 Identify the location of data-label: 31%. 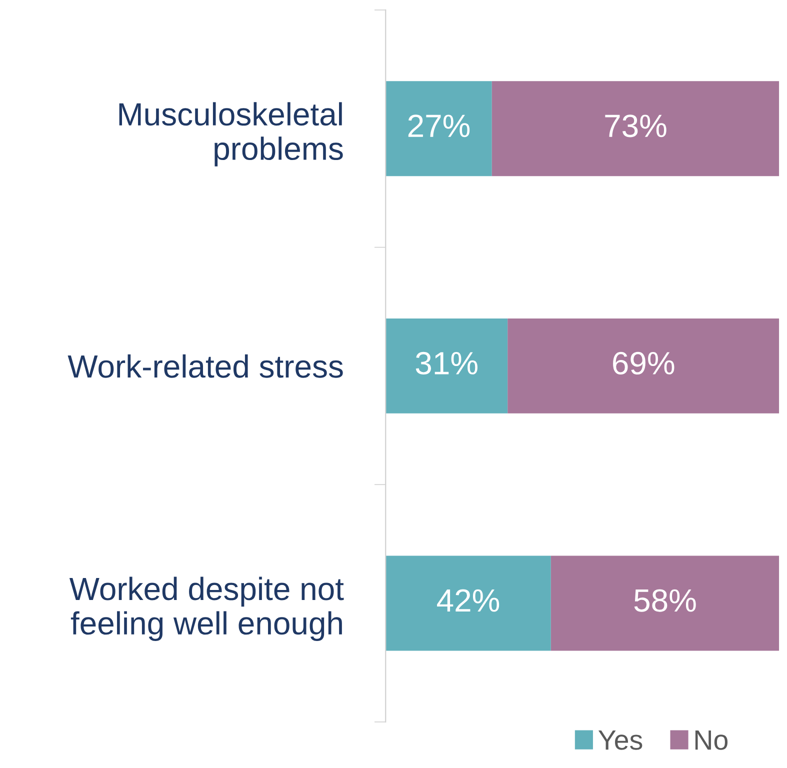
(447, 363).